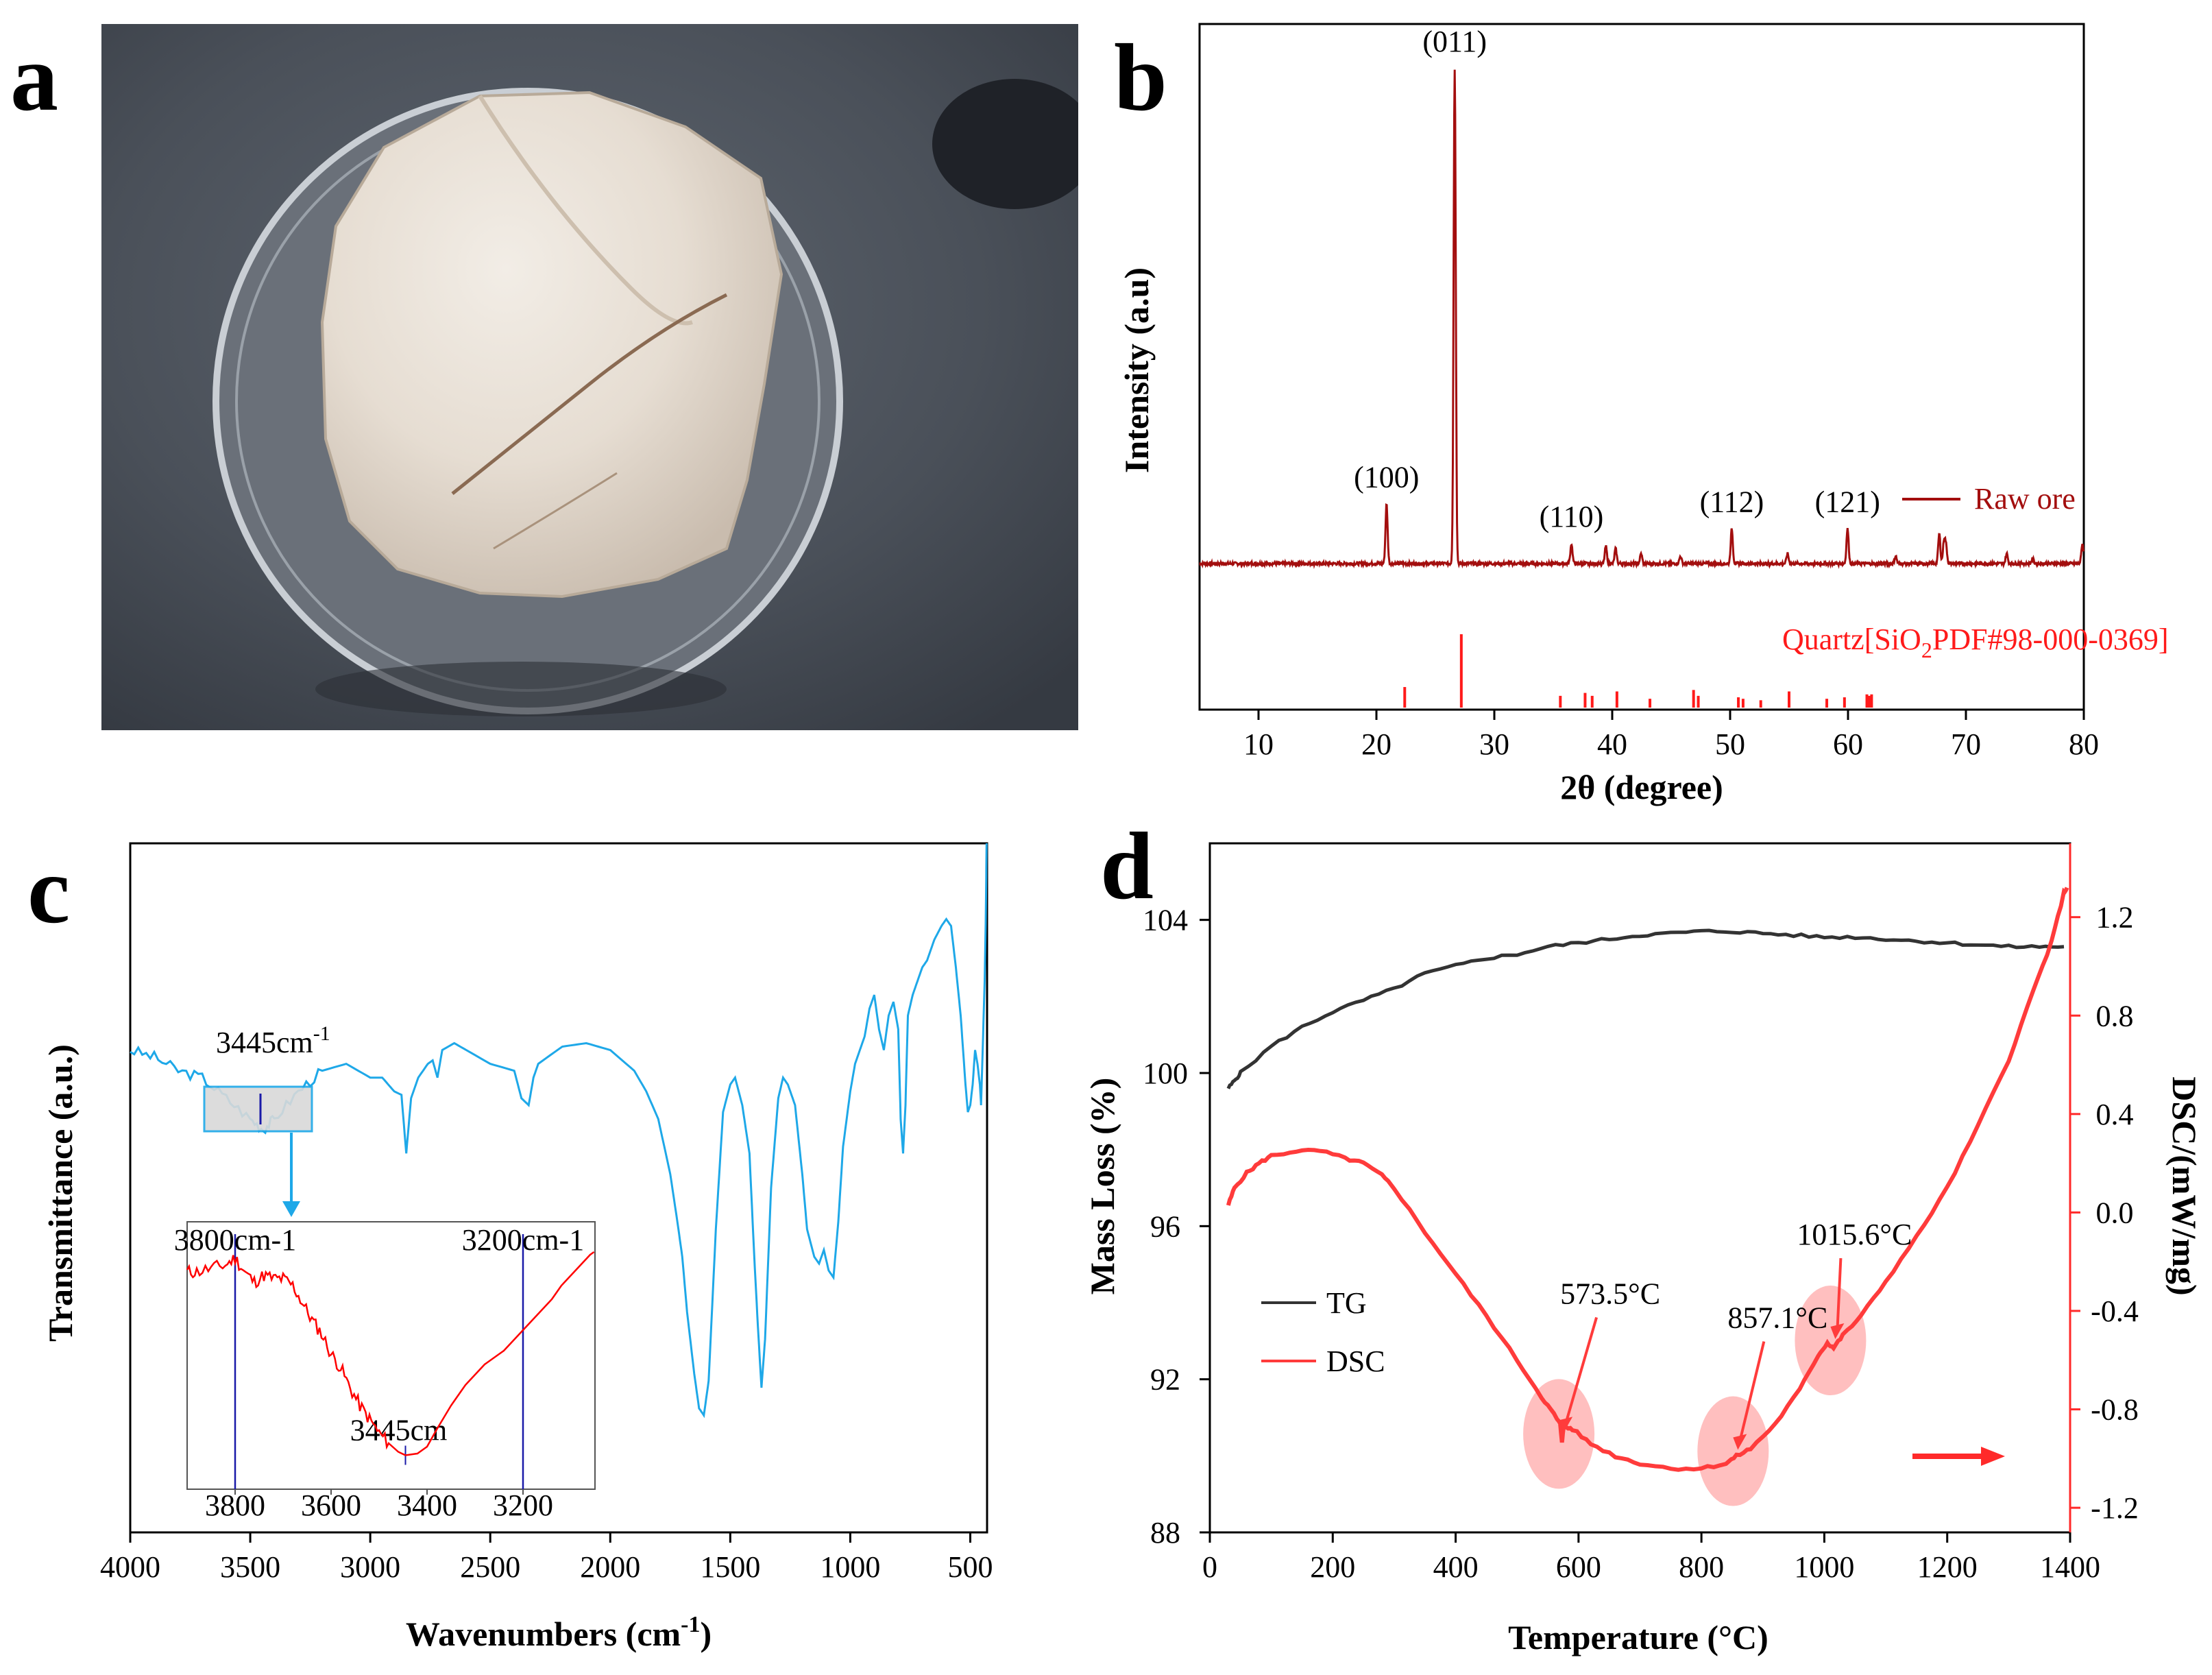 This screenshot has width=2212, height=1675. What do you see at coordinates (1732, 501) in the screenshot?
I see `peak-label: (112)` at bounding box center [1732, 501].